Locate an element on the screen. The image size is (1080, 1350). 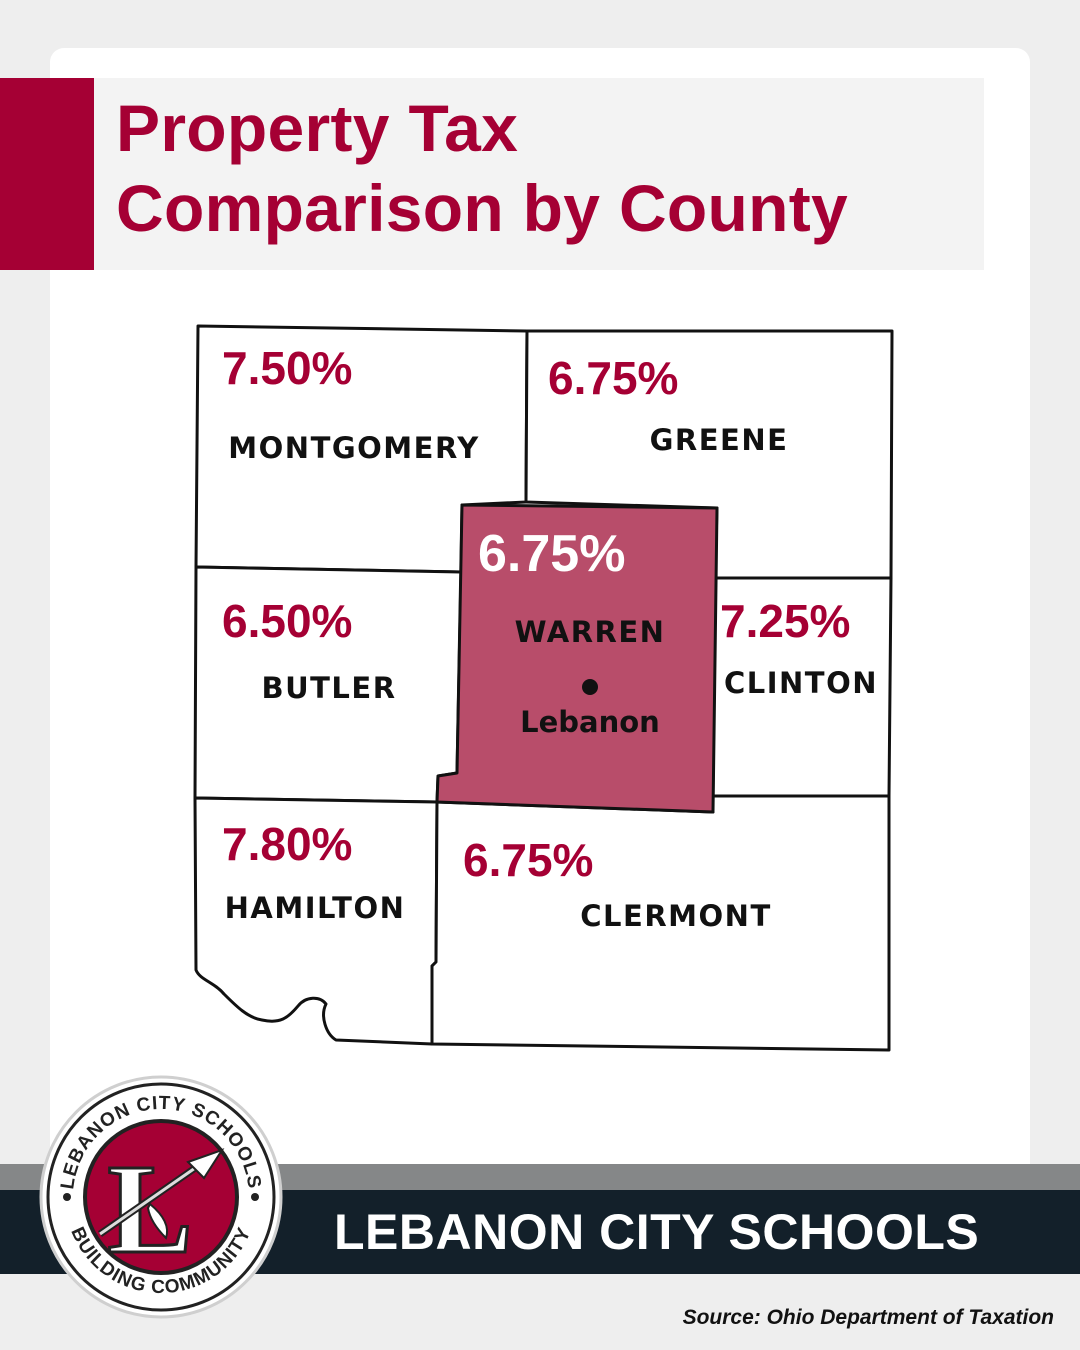
rate-clinton: 7.25% is located at coordinates (785, 621).